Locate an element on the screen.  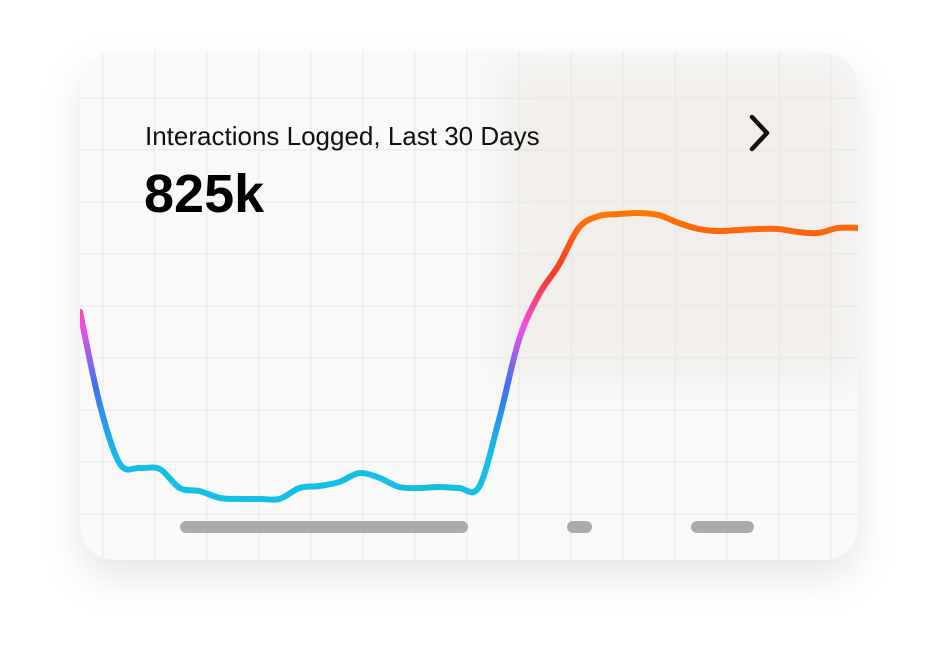
headline-value: 825k is located at coordinates (204, 194).